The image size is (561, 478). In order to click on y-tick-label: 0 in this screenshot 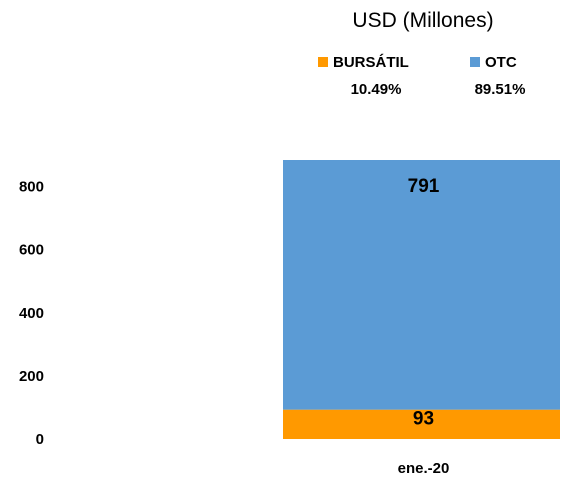, I will do `click(40, 439)`.